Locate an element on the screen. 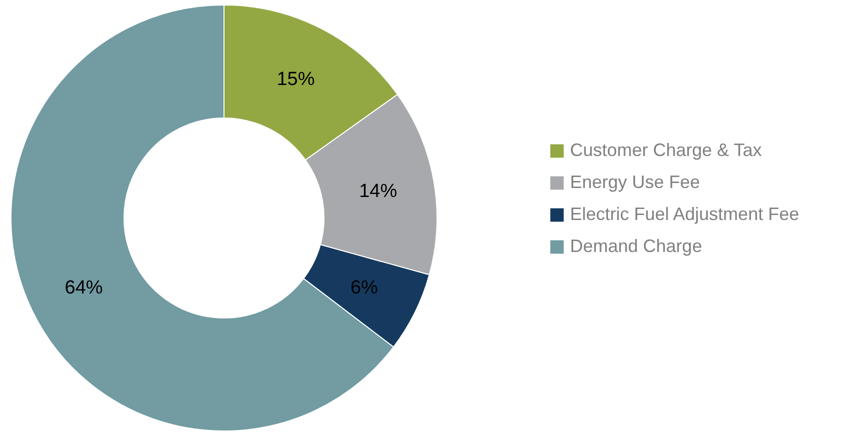 Image resolution: width=848 pixels, height=436 pixels. data-label: 15% is located at coordinates (295, 79).